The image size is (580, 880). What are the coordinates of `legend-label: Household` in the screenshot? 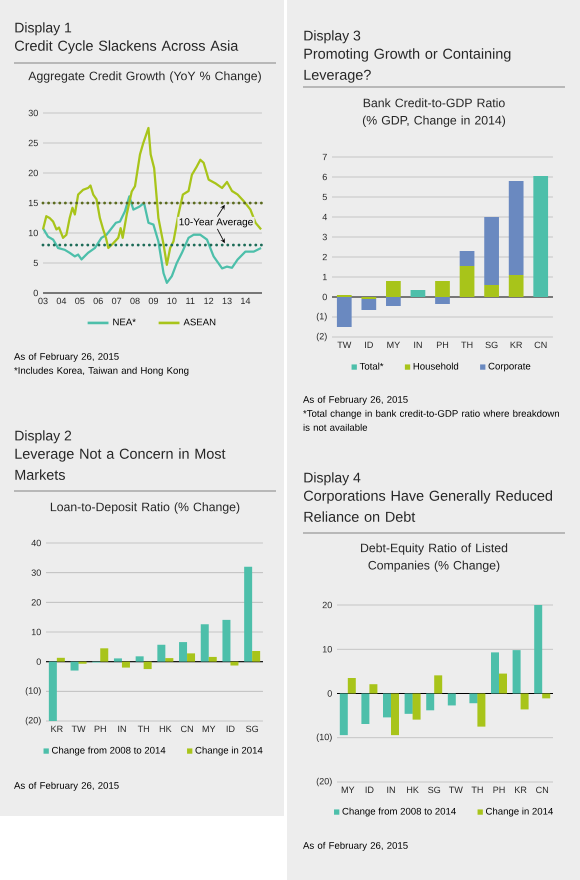 It's located at (436, 366).